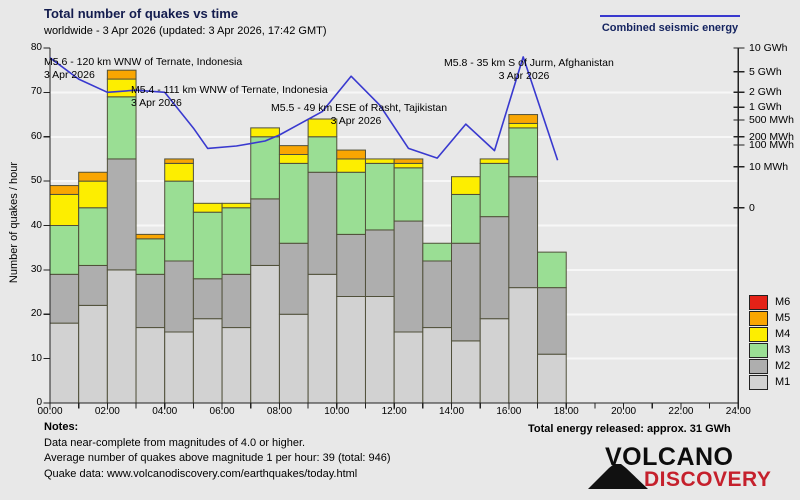 This screenshot has width=800, height=500. Describe the element at coordinates (236, 241) in the screenshot. I see `bar-segment-06:00-M3` at that location.